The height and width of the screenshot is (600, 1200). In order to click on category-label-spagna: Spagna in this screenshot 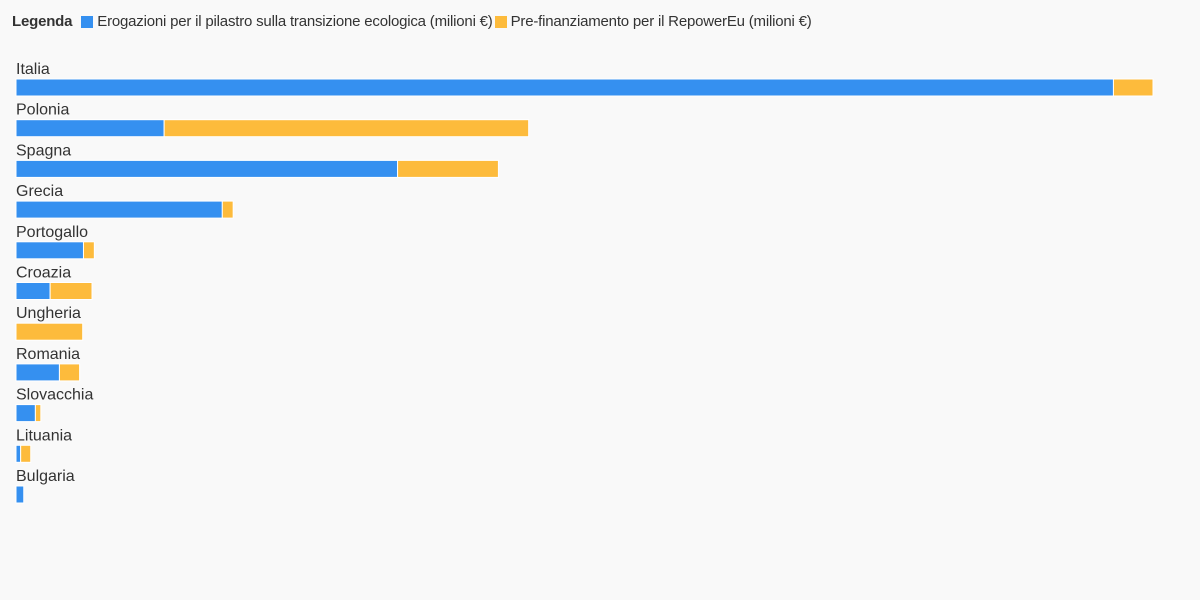, I will do `click(43, 150)`.